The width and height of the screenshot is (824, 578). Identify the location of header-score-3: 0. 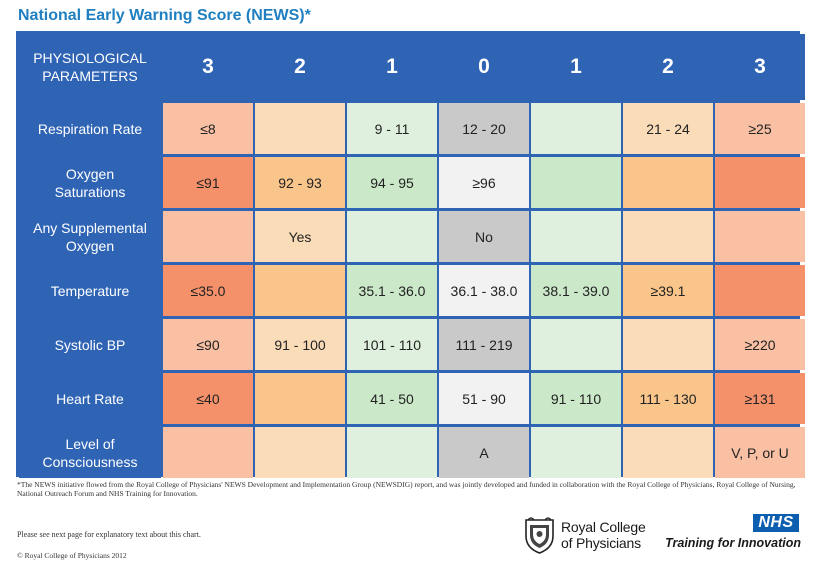
(484, 67).